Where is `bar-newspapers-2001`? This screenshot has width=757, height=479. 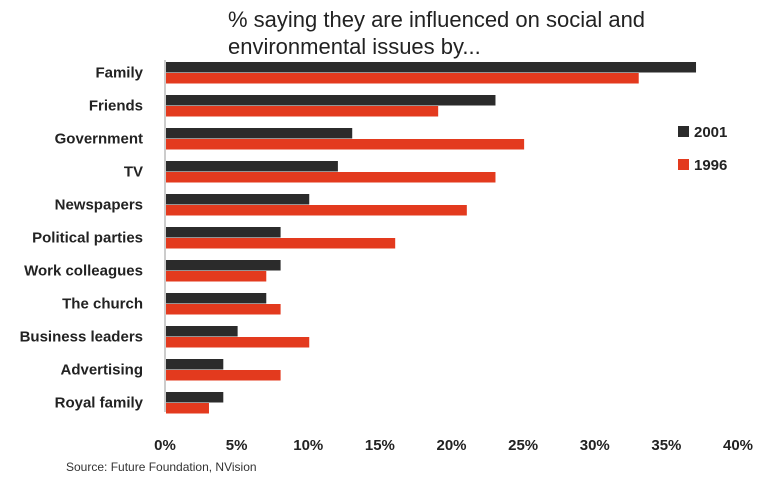
bar-newspapers-2001 is located at coordinates (238, 199).